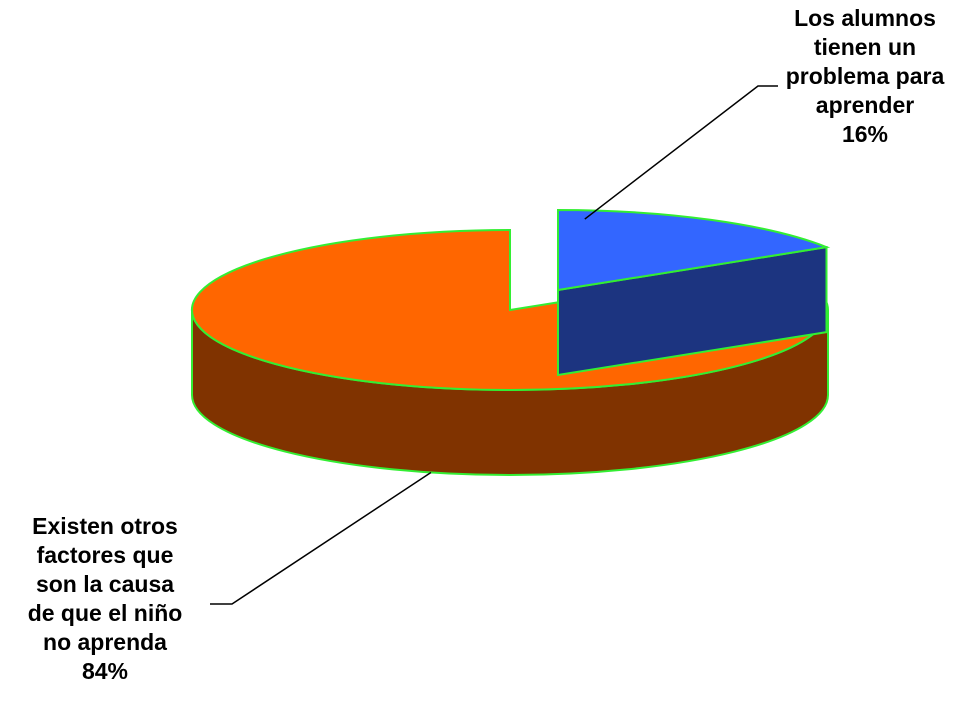 This screenshot has height=716, width=970. I want to click on slice-label-line: Existen otros, so click(105, 526).